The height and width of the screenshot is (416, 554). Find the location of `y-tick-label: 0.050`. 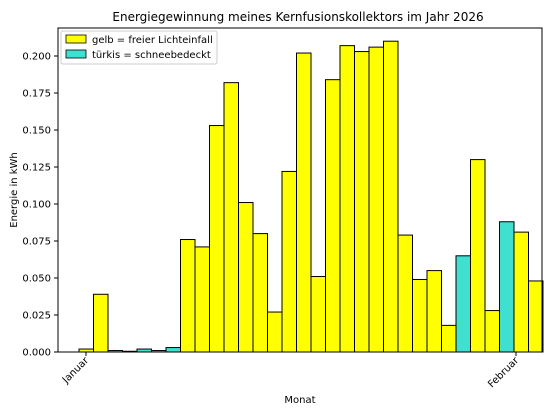

y-tick-label: 0.050 is located at coordinates (36, 279).